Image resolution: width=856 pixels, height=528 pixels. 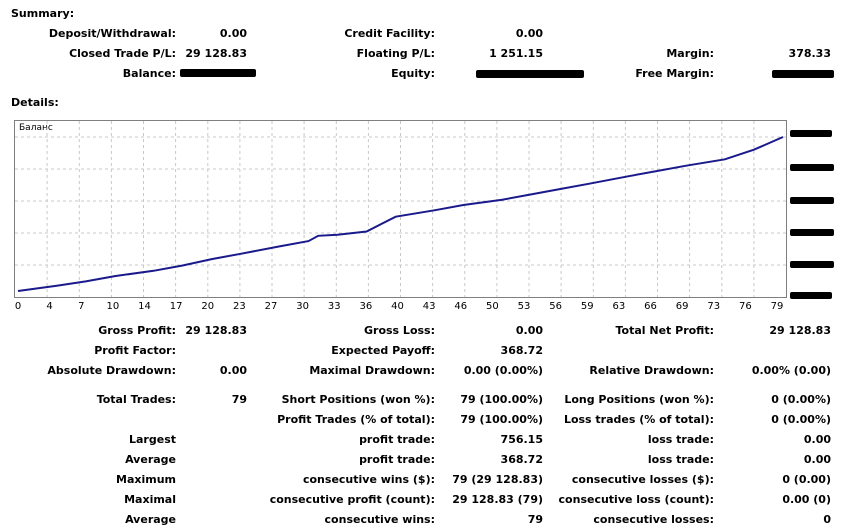 I want to click on x-tick-label: 50, so click(x=492, y=306).